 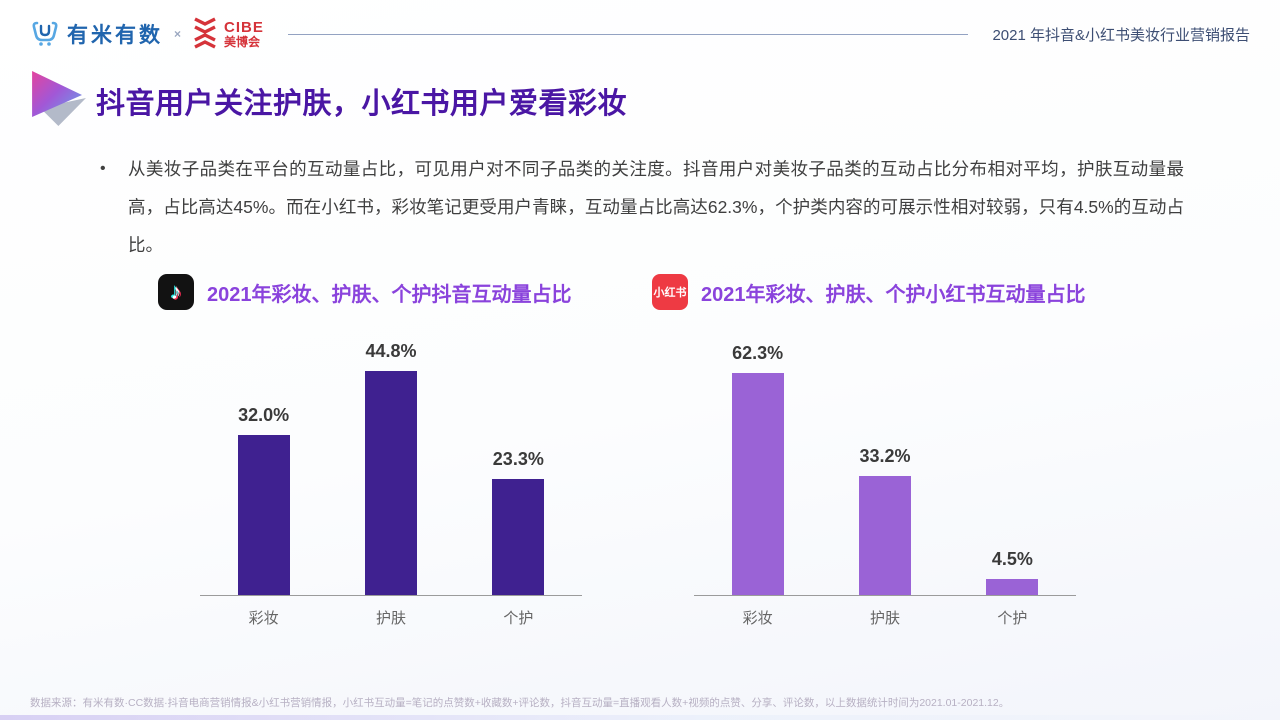 I want to click on youmi-logo-text: 有米有数, so click(x=115, y=35).